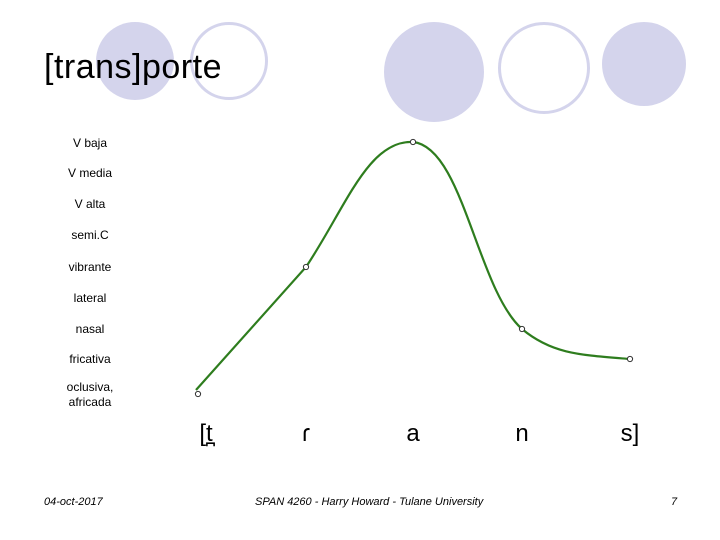  Describe the element at coordinates (413, 433) in the screenshot. I see `x-axis-segment: a` at that location.